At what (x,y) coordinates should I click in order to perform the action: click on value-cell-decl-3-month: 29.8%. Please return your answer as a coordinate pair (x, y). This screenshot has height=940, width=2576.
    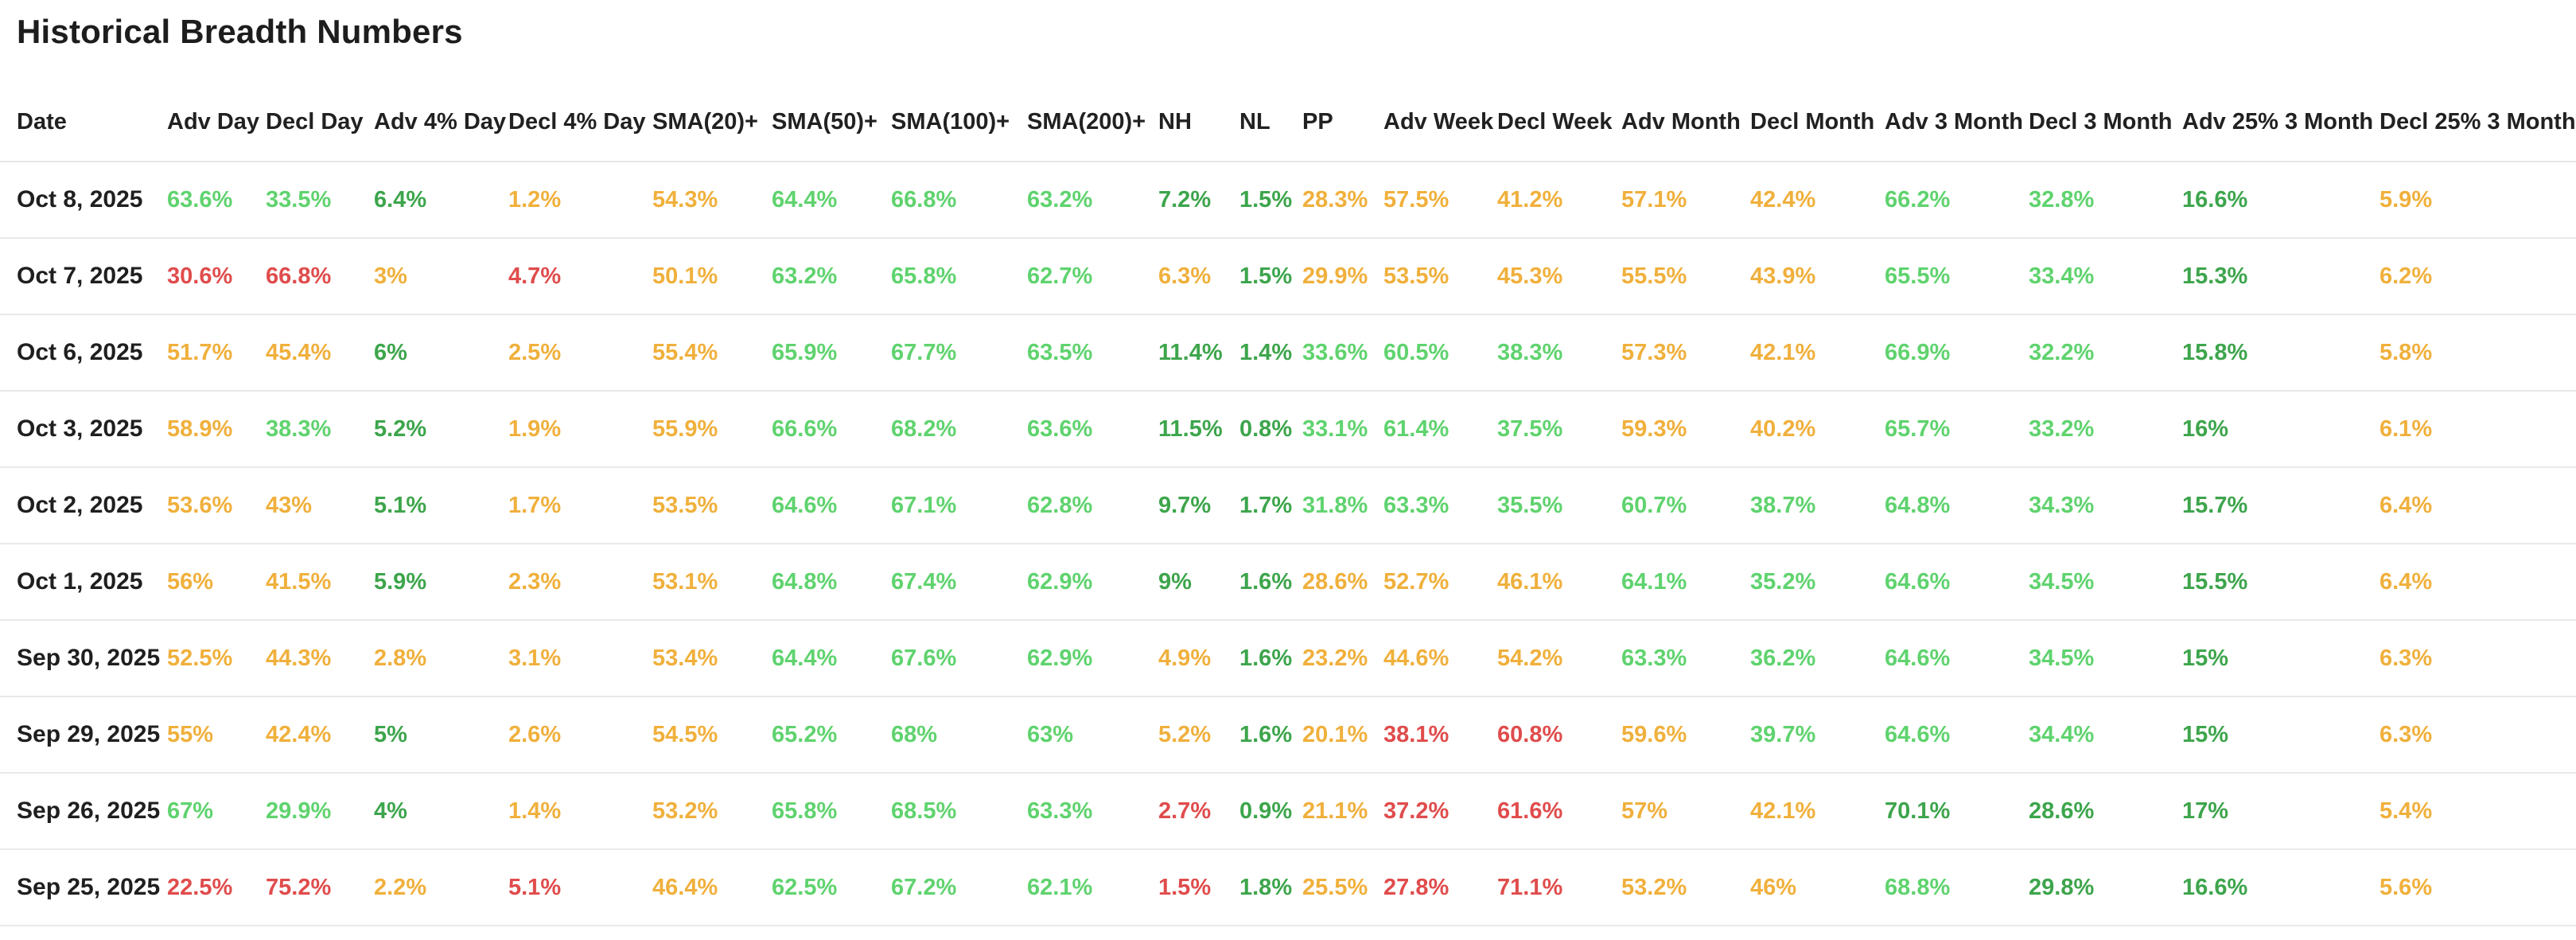
    Looking at the image, I should click on (2106, 888).